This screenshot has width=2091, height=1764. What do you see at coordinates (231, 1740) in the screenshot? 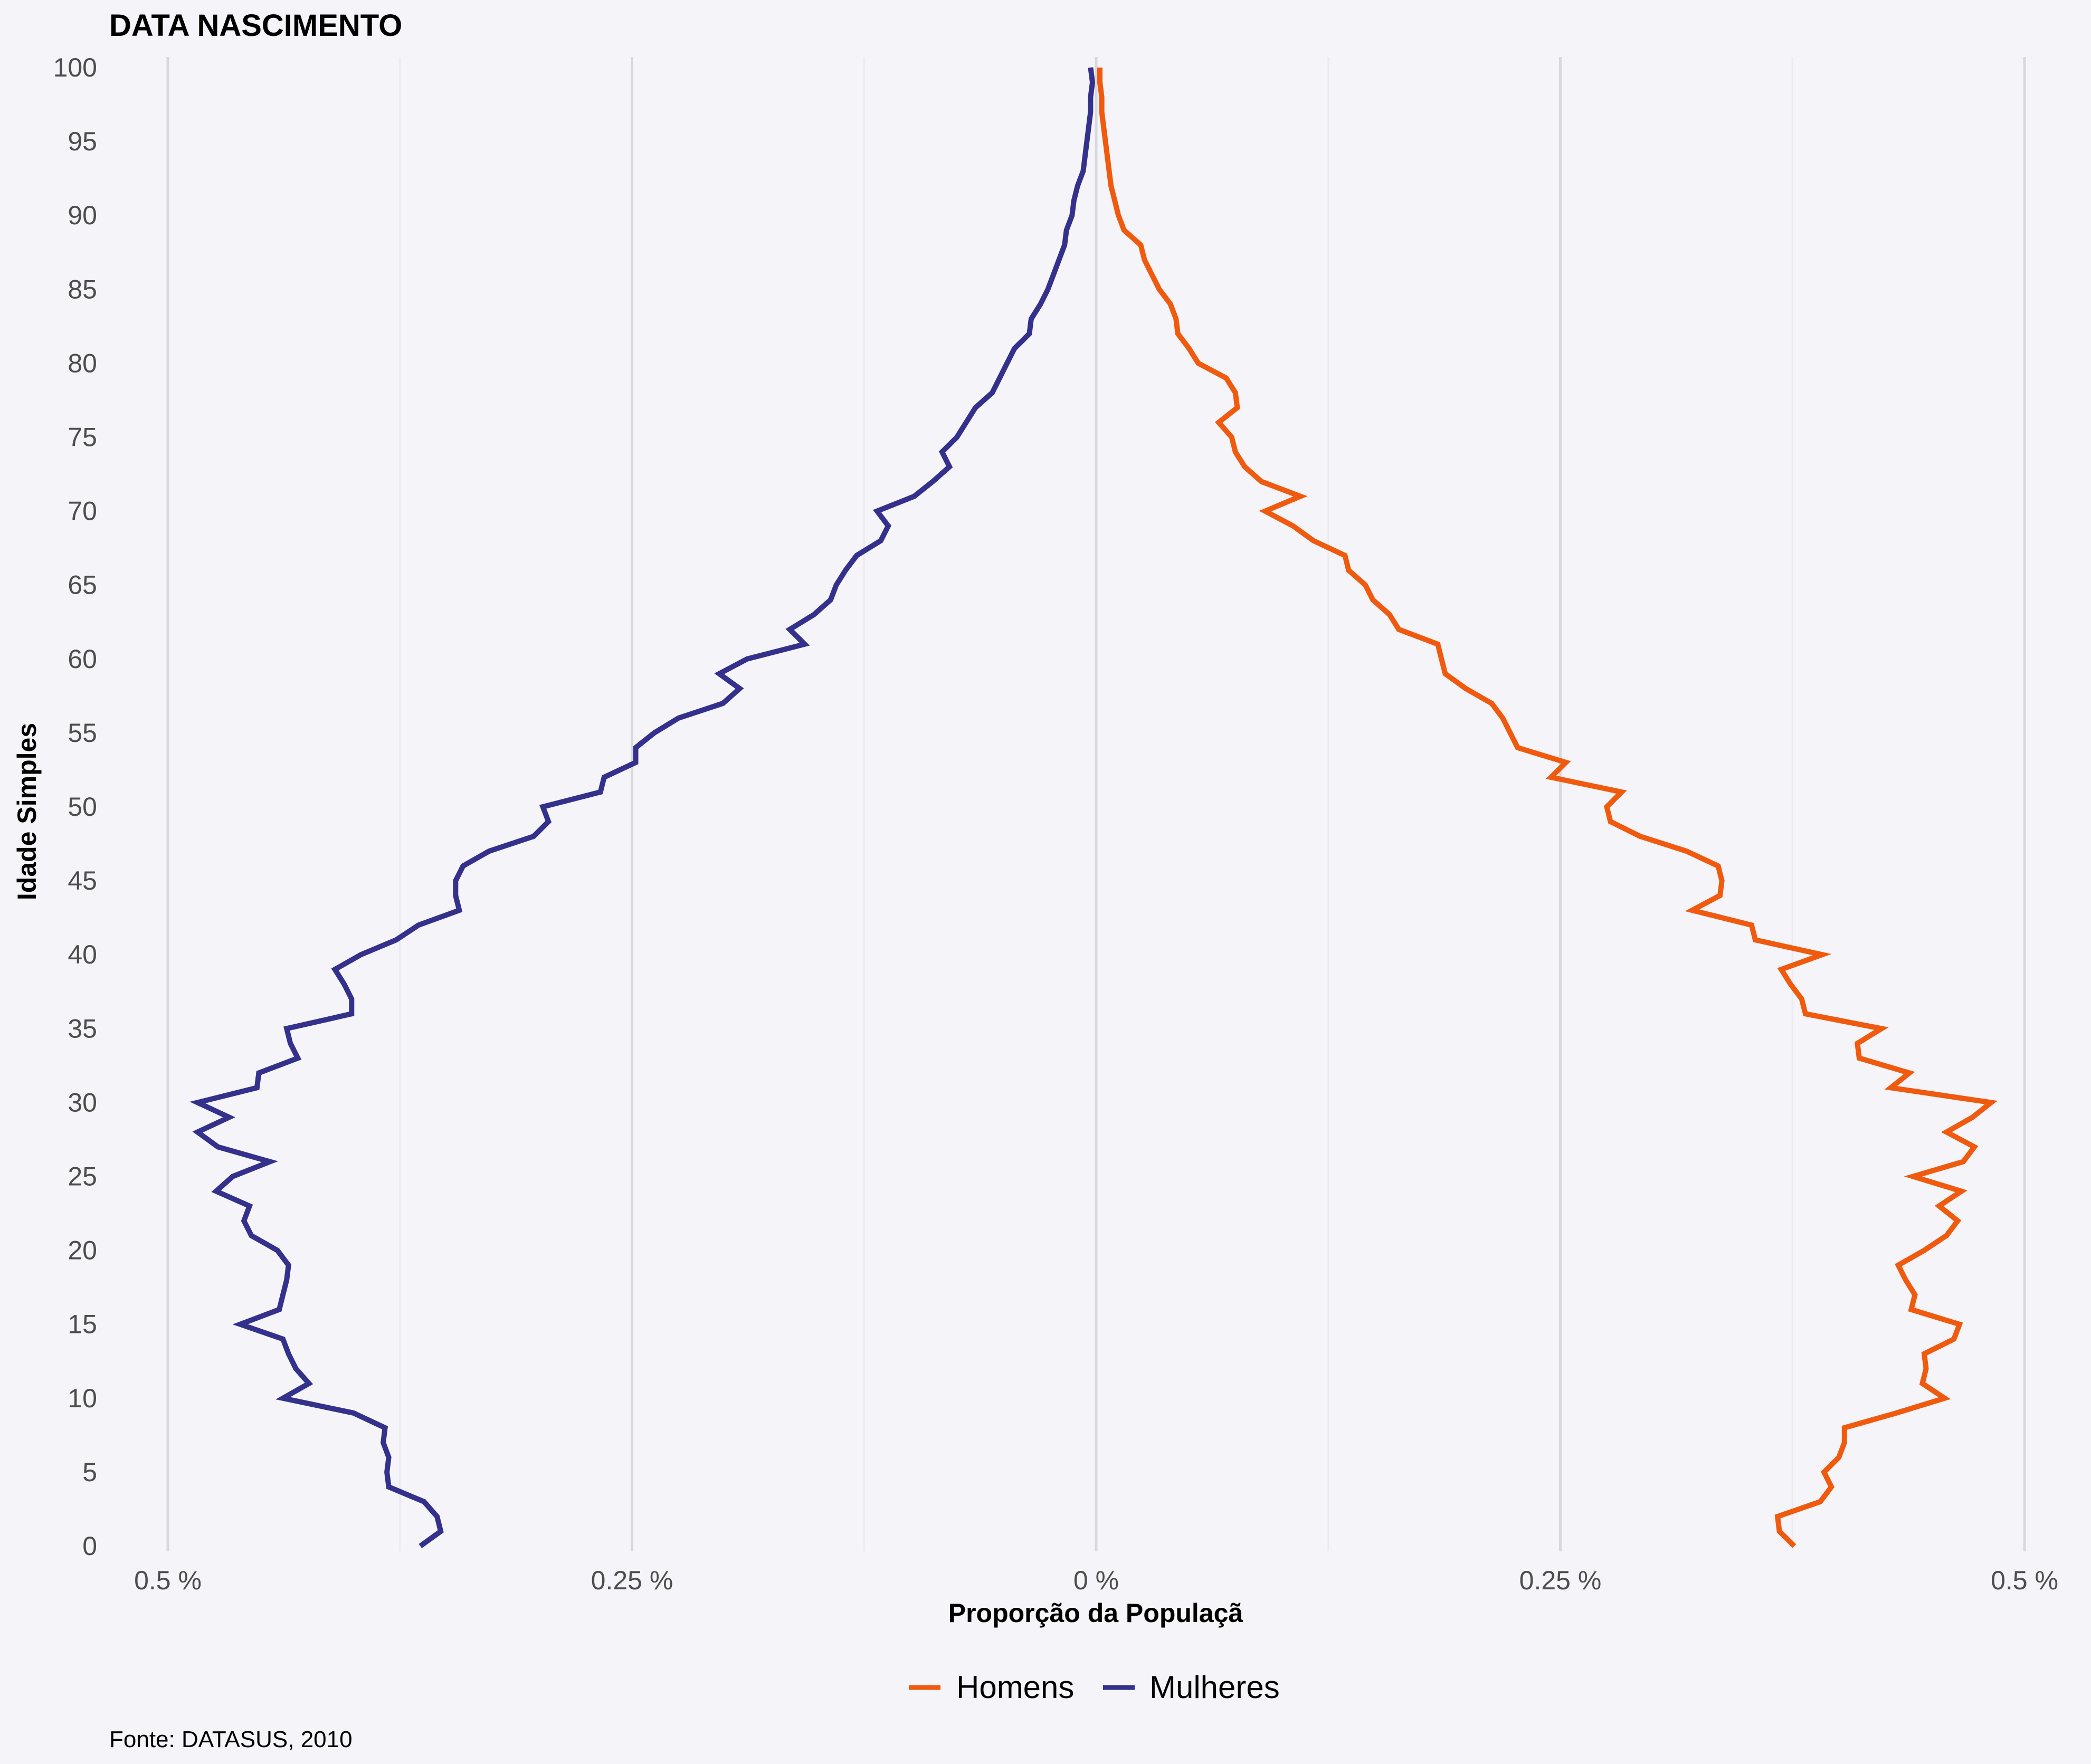
I see `source-caption: Fonte: DATASUS, 2010` at bounding box center [231, 1740].